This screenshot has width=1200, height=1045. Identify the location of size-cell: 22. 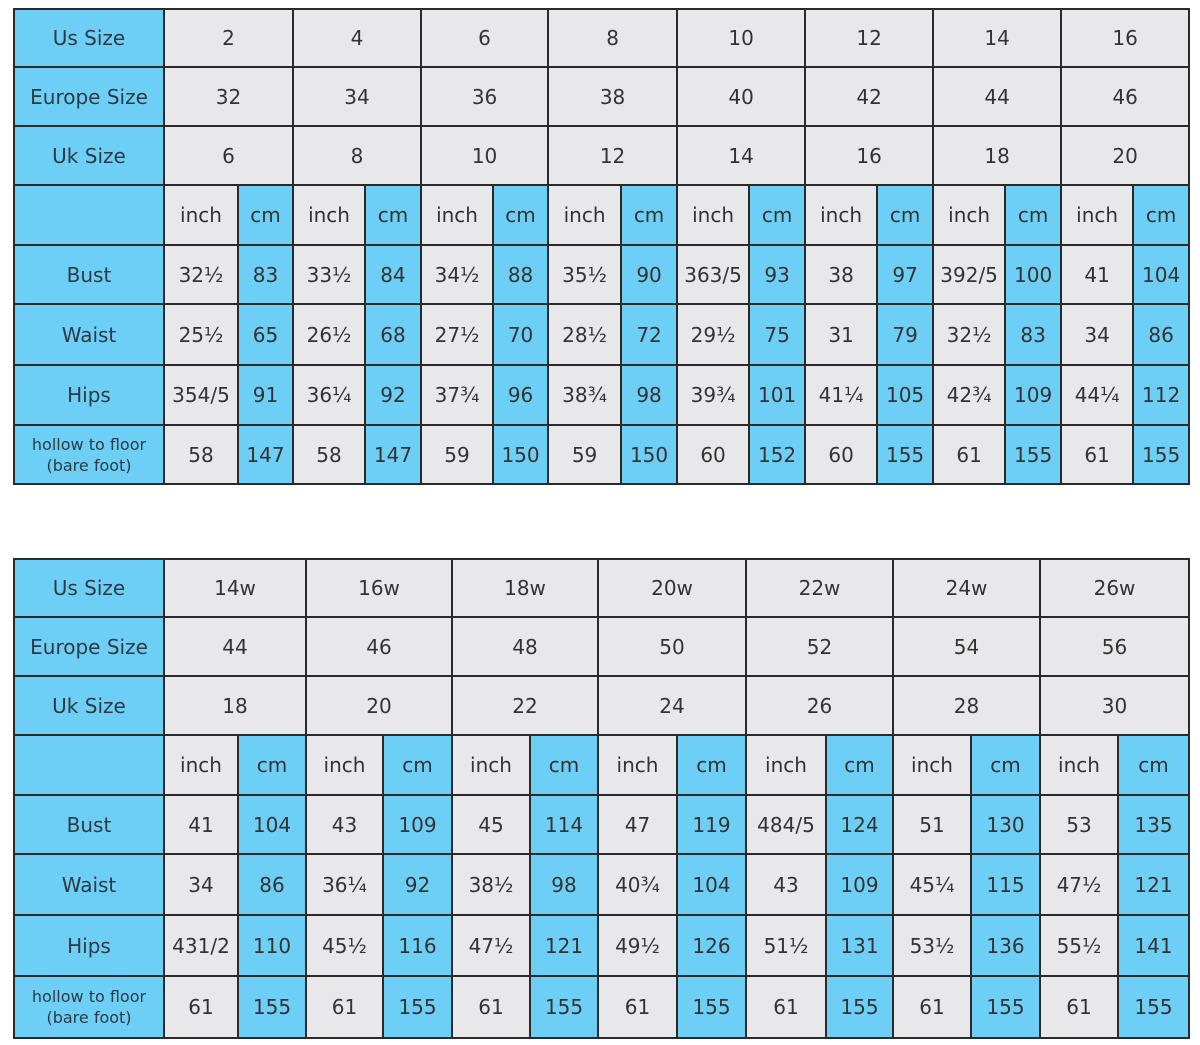
(525, 705).